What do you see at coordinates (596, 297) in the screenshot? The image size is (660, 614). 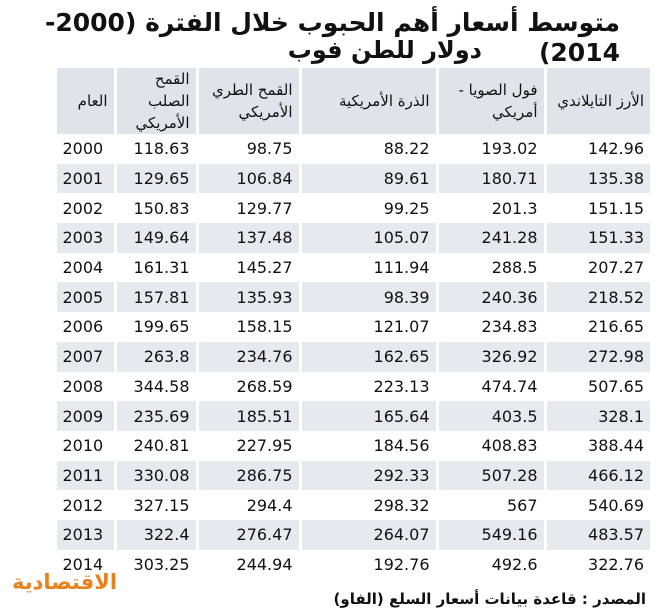 I see `table-cell: 218.52` at bounding box center [596, 297].